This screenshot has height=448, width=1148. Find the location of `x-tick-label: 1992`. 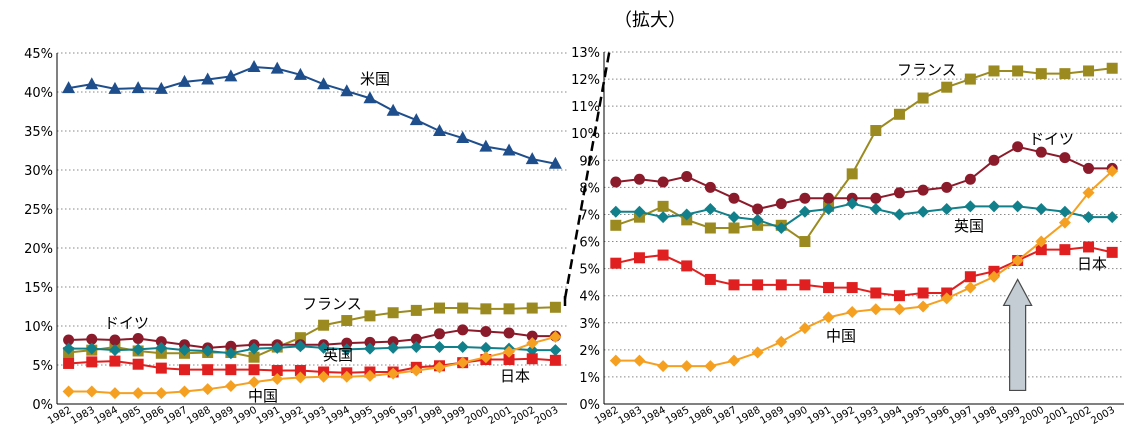

x-tick-label: 1992 is located at coordinates (292, 416).